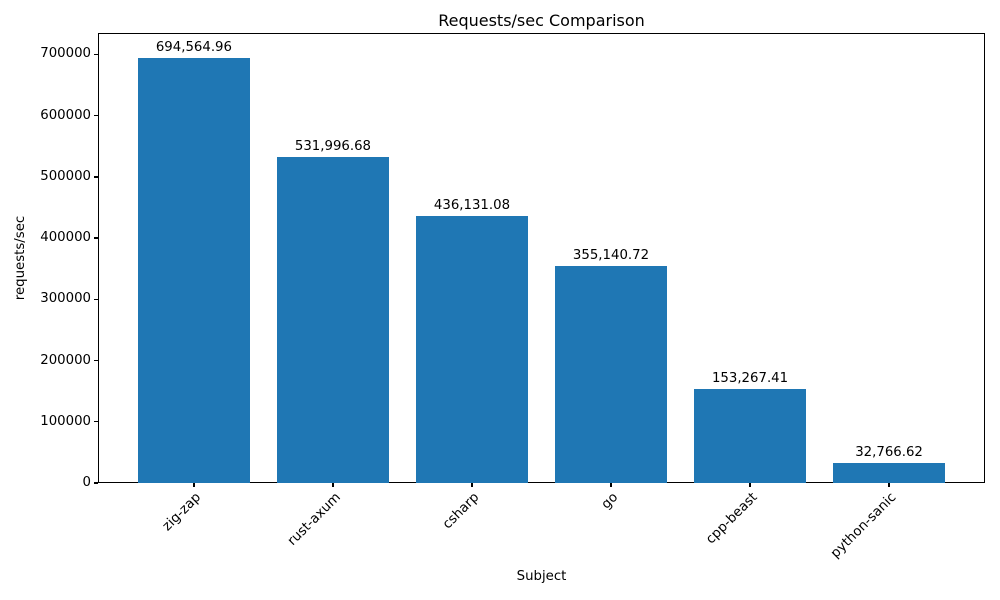 The height and width of the screenshot is (600, 1000). What do you see at coordinates (889, 452) in the screenshot?
I see `bar-value-label: 32,766.62` at bounding box center [889, 452].